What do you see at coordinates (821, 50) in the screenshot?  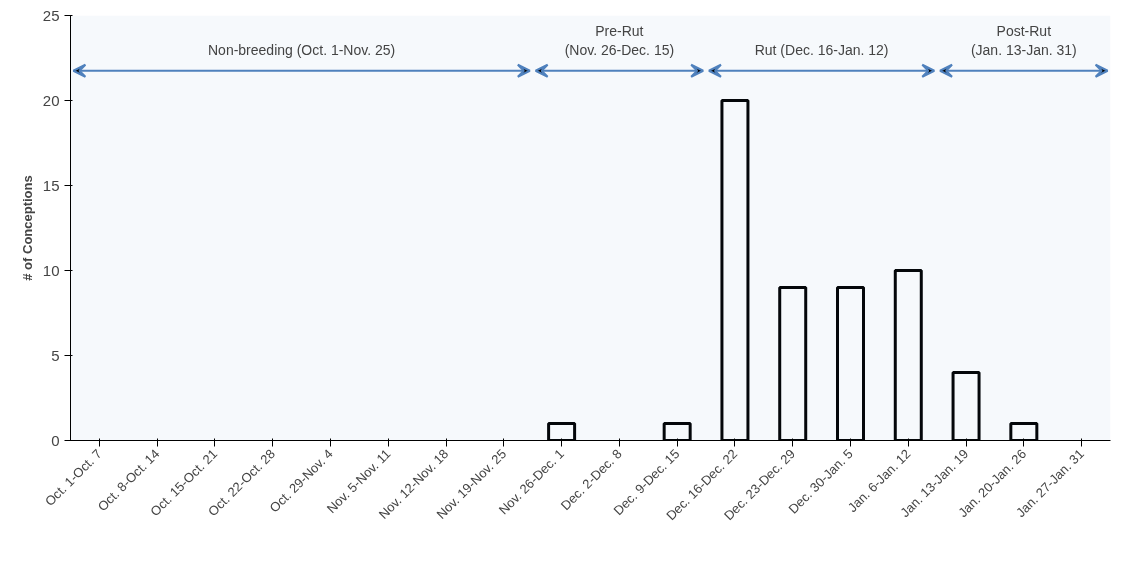 I see `band-label: Rut (Dec. 16-Jan. 12)` at bounding box center [821, 50].